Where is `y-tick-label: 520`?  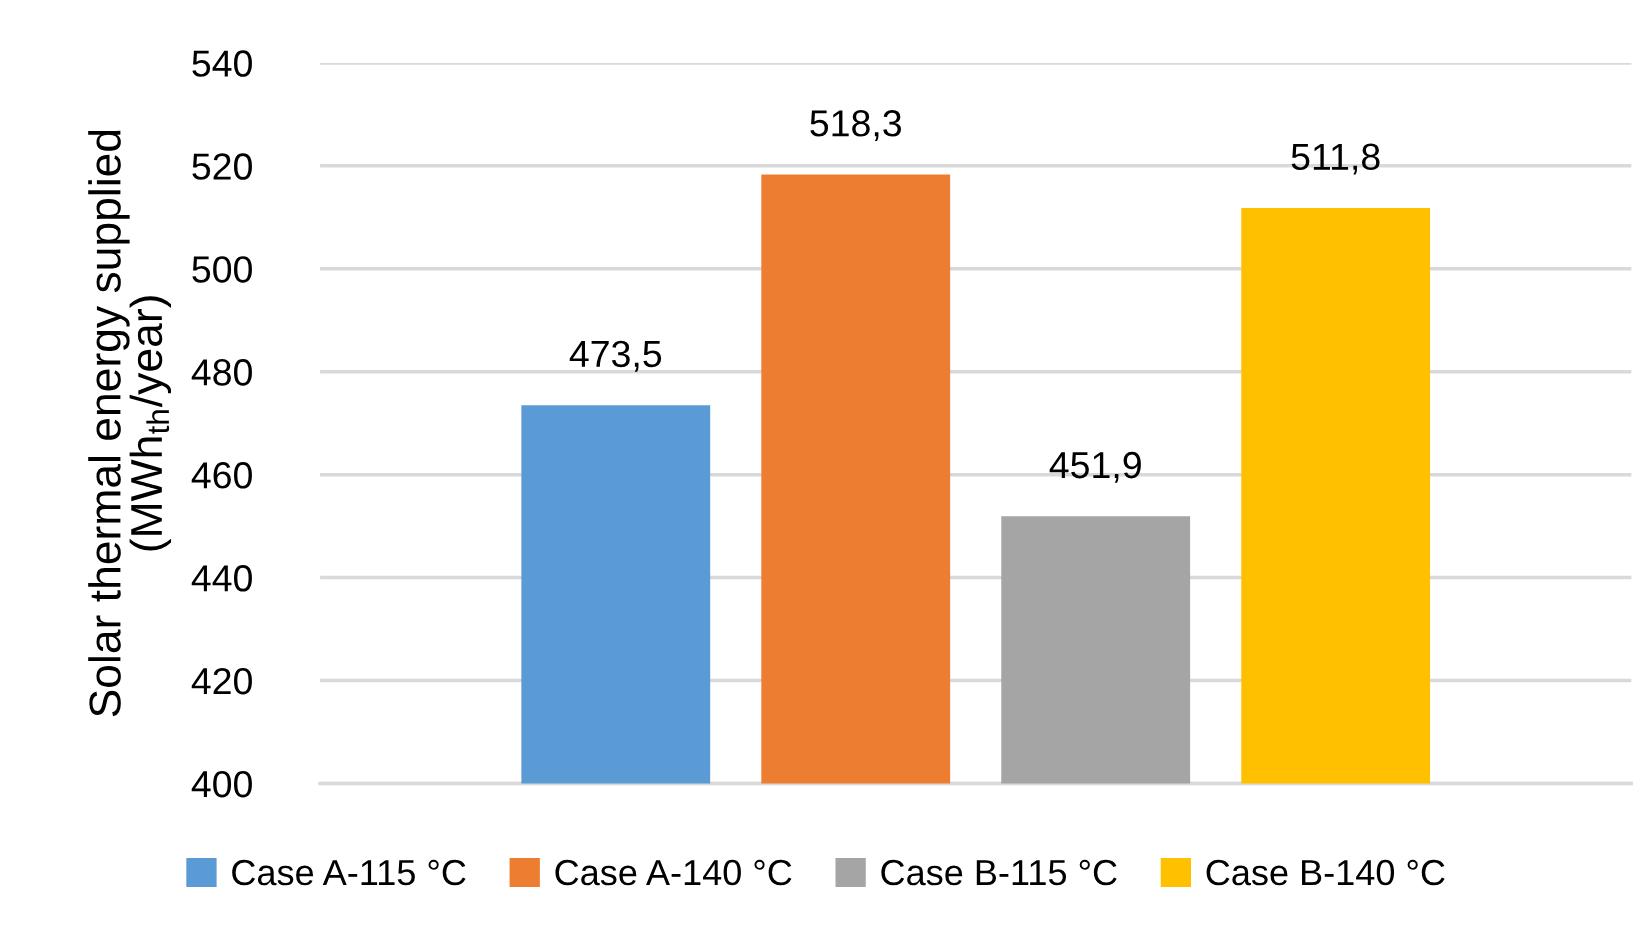 y-tick-label: 520 is located at coordinates (222, 166).